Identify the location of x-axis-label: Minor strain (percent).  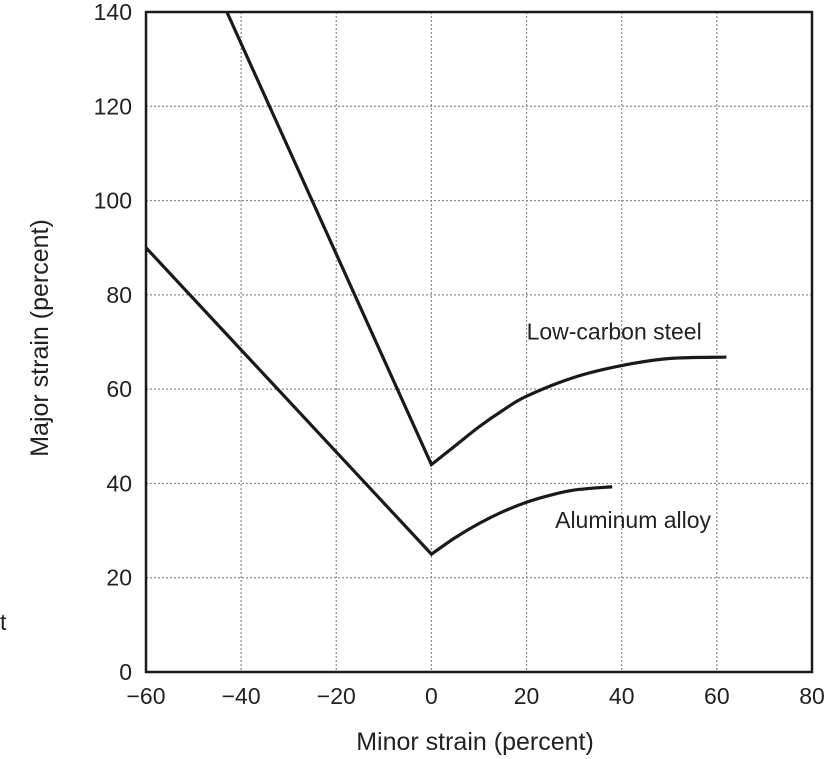
(475, 742).